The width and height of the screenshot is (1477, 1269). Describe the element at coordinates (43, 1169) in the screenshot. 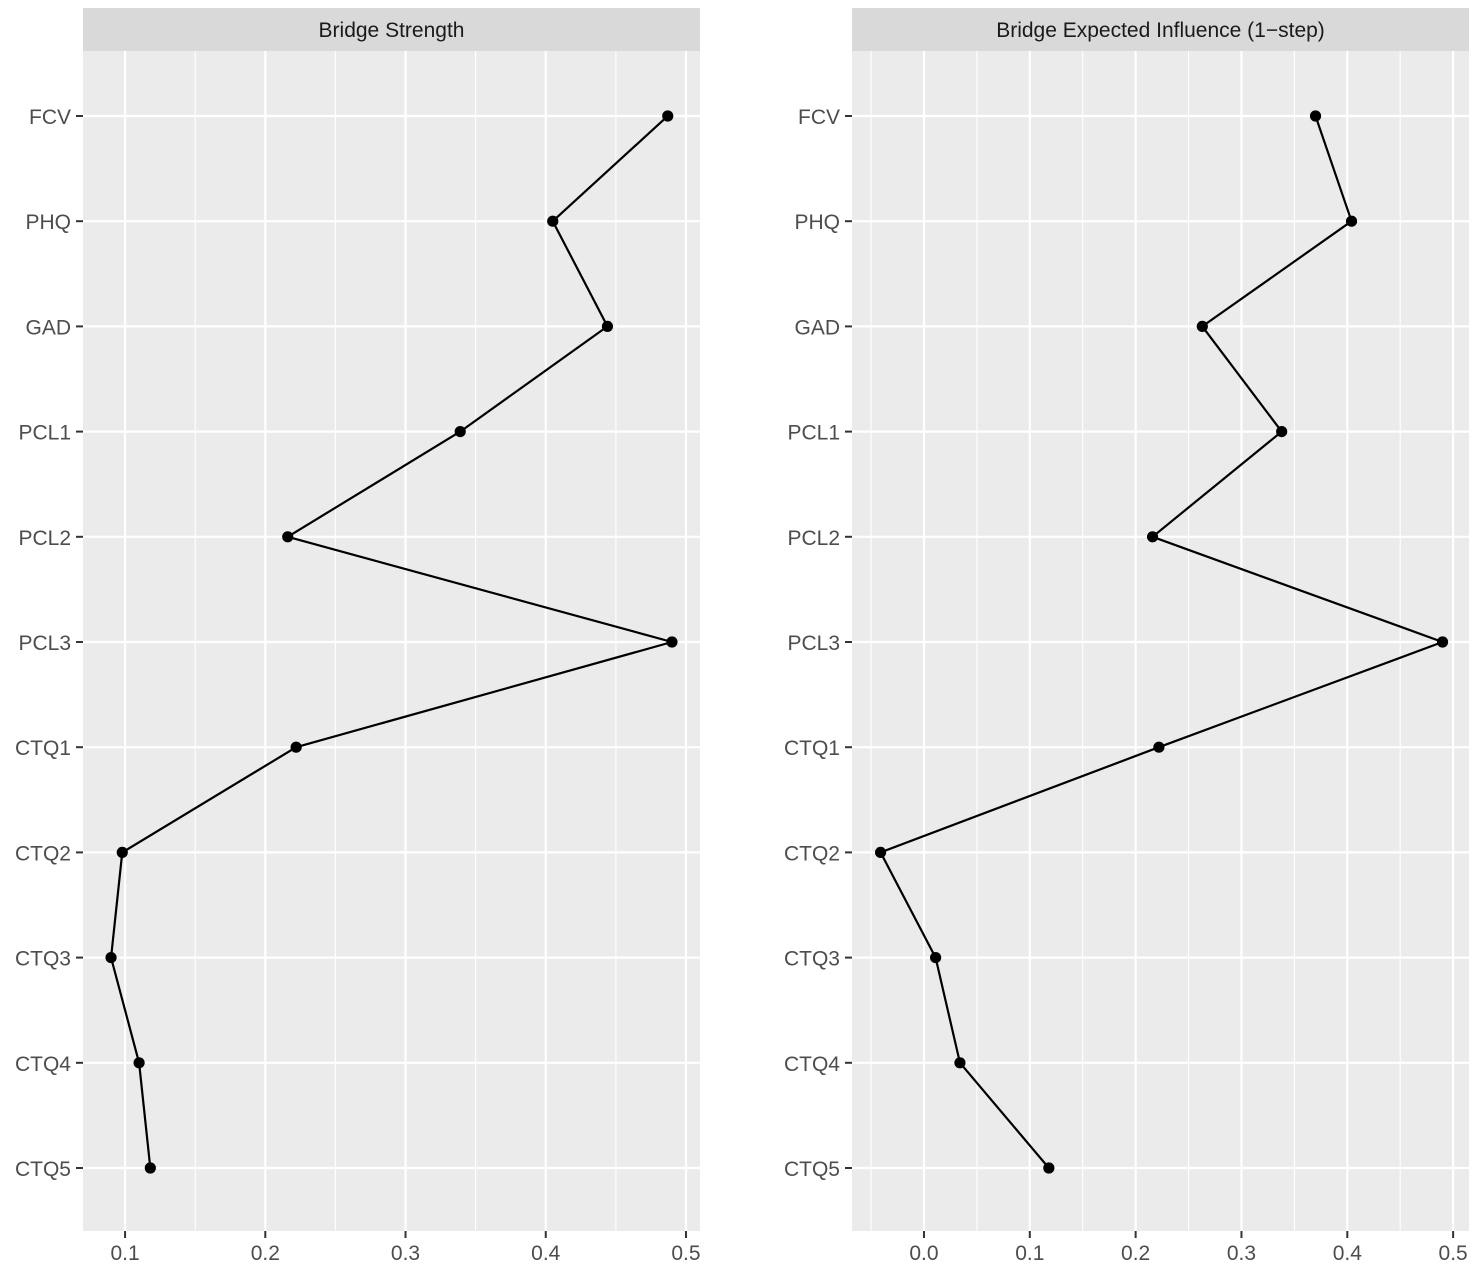

I see `bridge-strength-y-tick-label: CTQ5` at that location.